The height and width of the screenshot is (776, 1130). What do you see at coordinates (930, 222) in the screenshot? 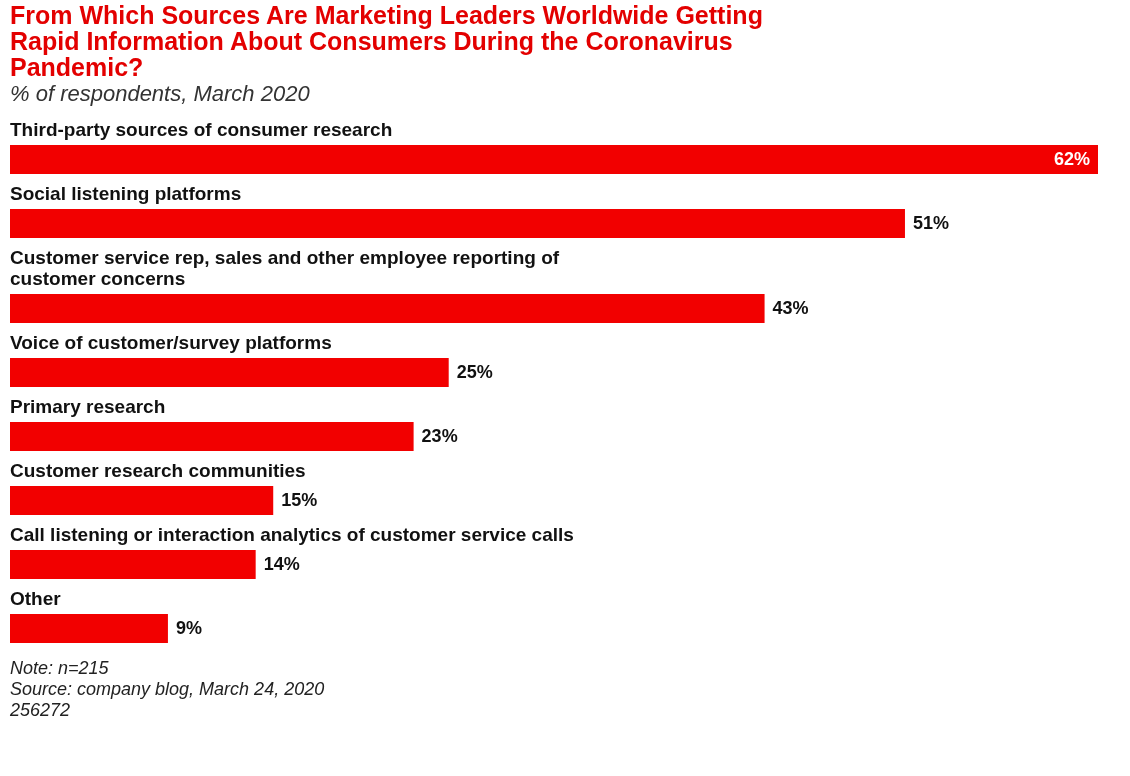
I see `data-label: 51%` at bounding box center [930, 222].